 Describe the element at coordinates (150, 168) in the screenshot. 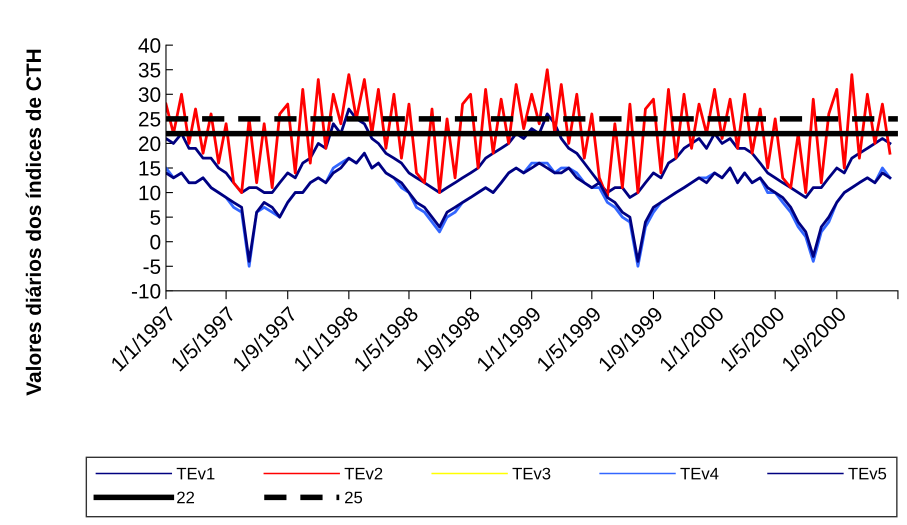

I see `y-tick-label: 15` at that location.